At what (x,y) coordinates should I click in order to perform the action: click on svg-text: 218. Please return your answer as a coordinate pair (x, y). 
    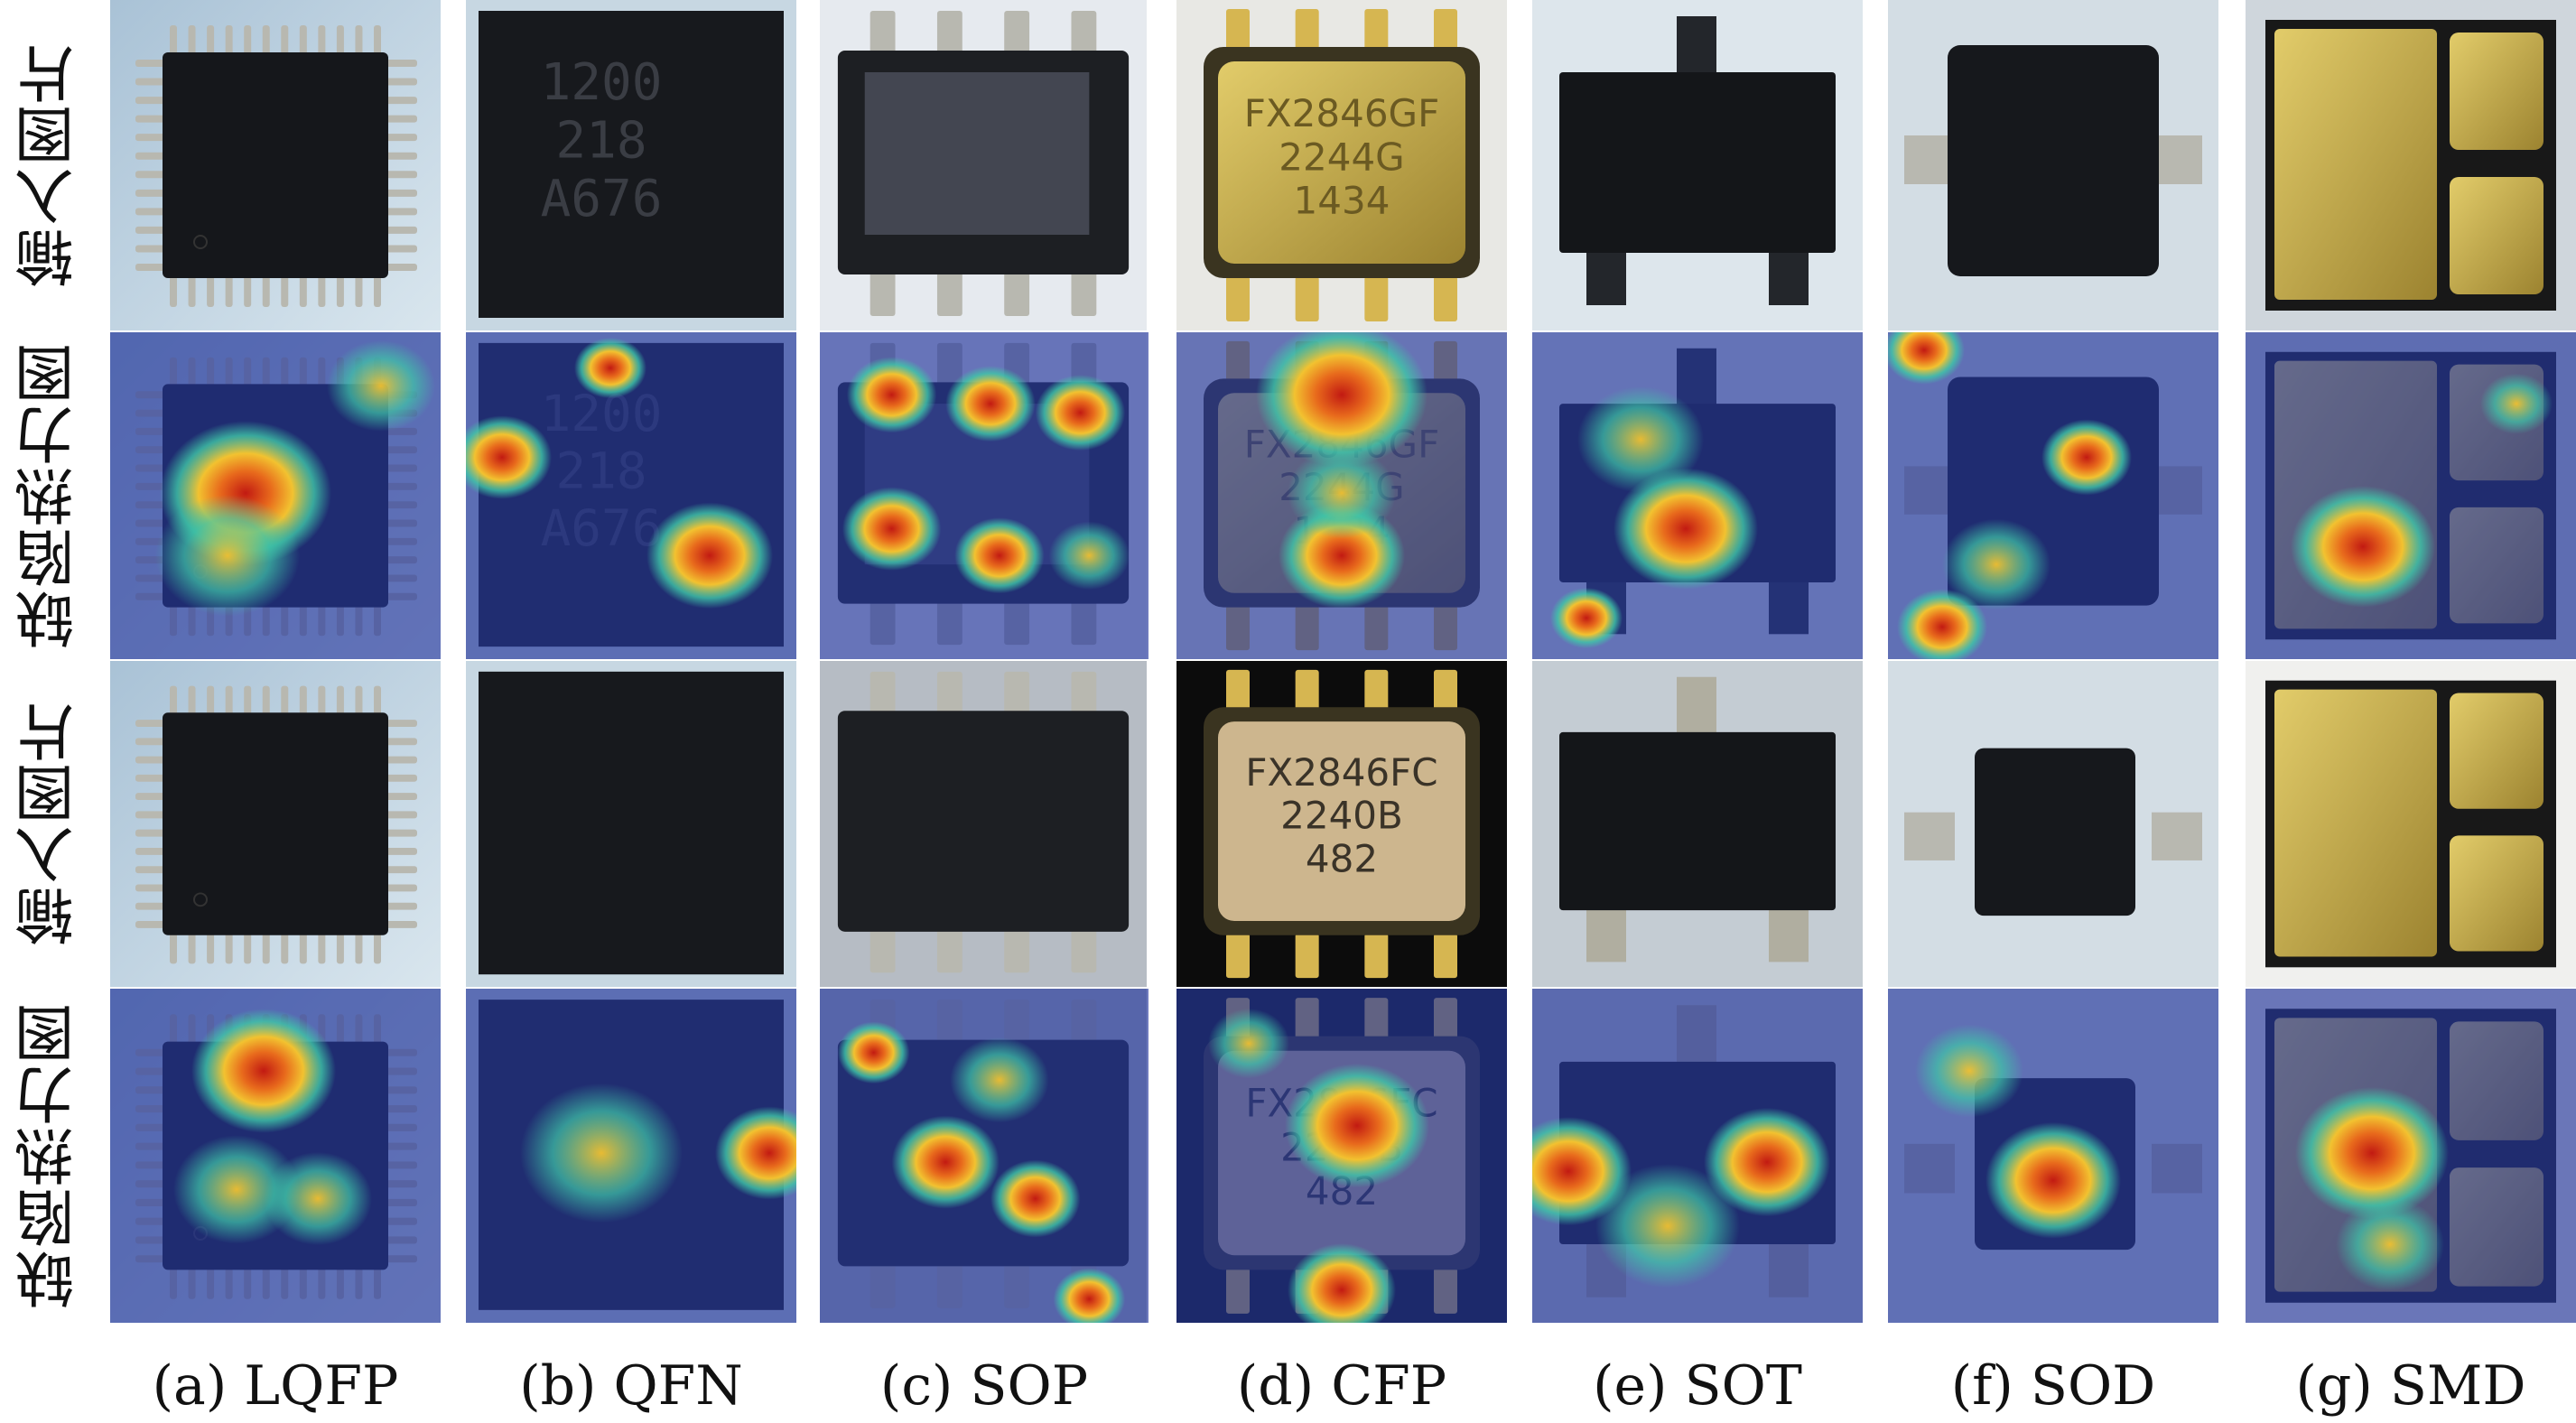
    Looking at the image, I should click on (600, 140).